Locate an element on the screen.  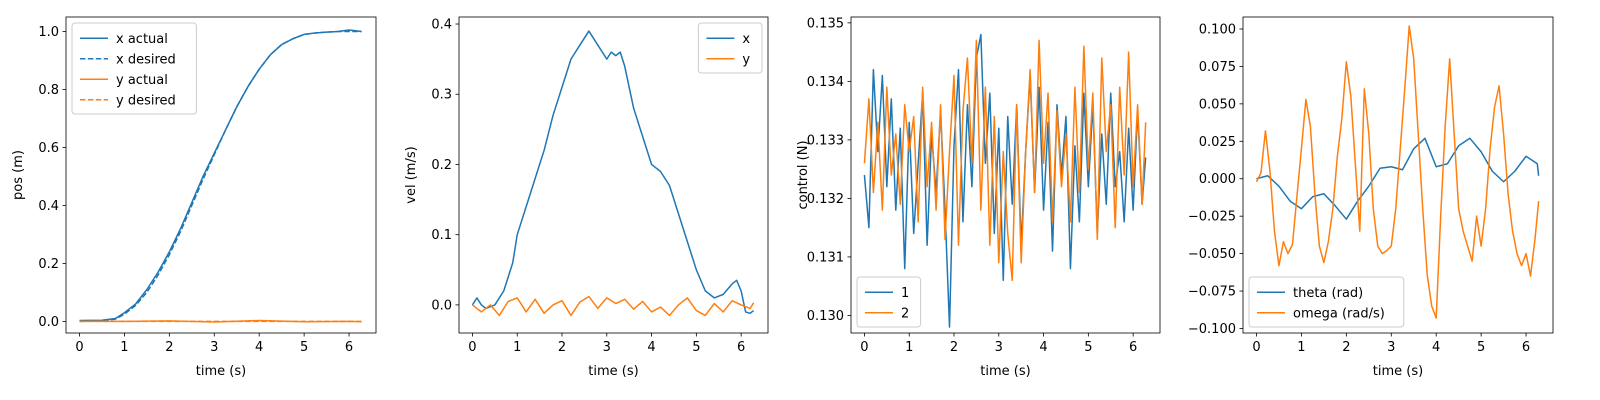
chart-1-x-tick-label: 1 is located at coordinates (124, 347).